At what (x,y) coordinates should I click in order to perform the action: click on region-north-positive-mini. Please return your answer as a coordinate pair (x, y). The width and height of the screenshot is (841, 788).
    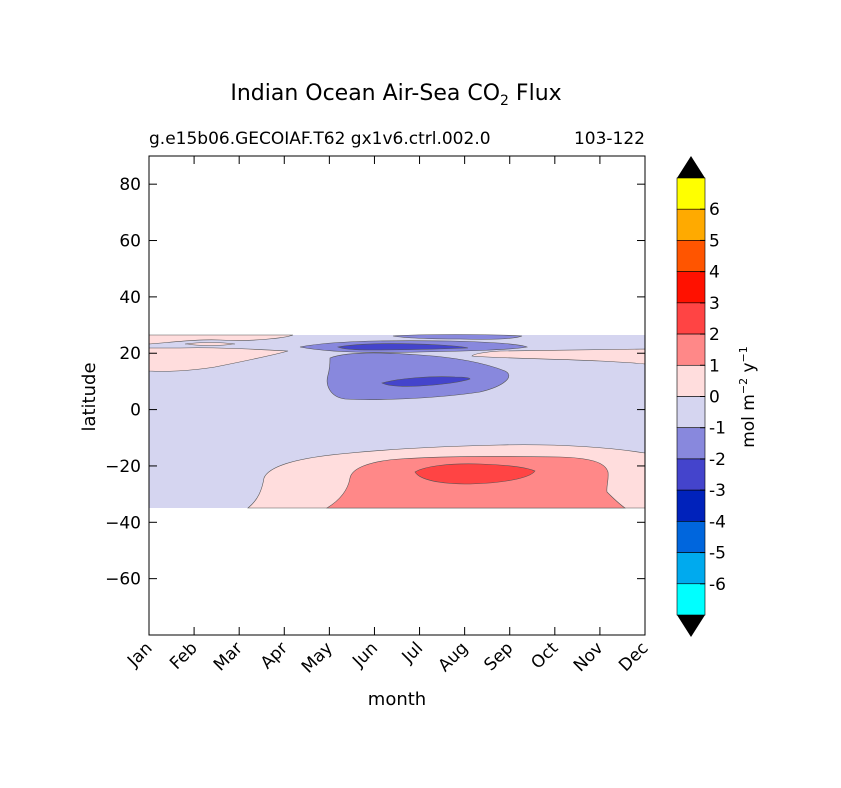
    Looking at the image, I should click on (210, 344).